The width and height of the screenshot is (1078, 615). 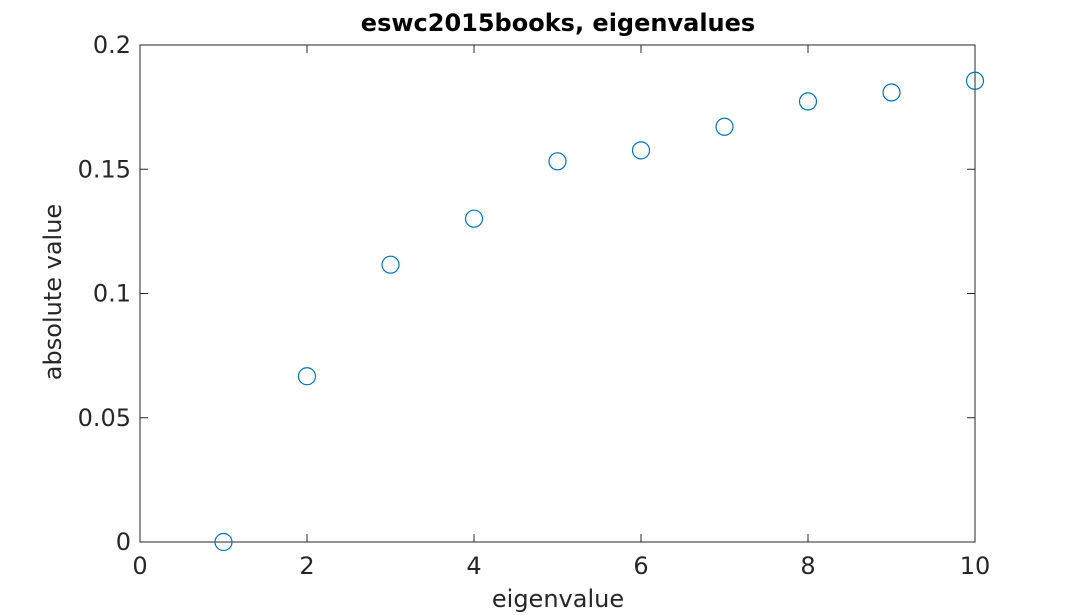 What do you see at coordinates (640, 566) in the screenshot?
I see `x-tick-label: 6` at bounding box center [640, 566].